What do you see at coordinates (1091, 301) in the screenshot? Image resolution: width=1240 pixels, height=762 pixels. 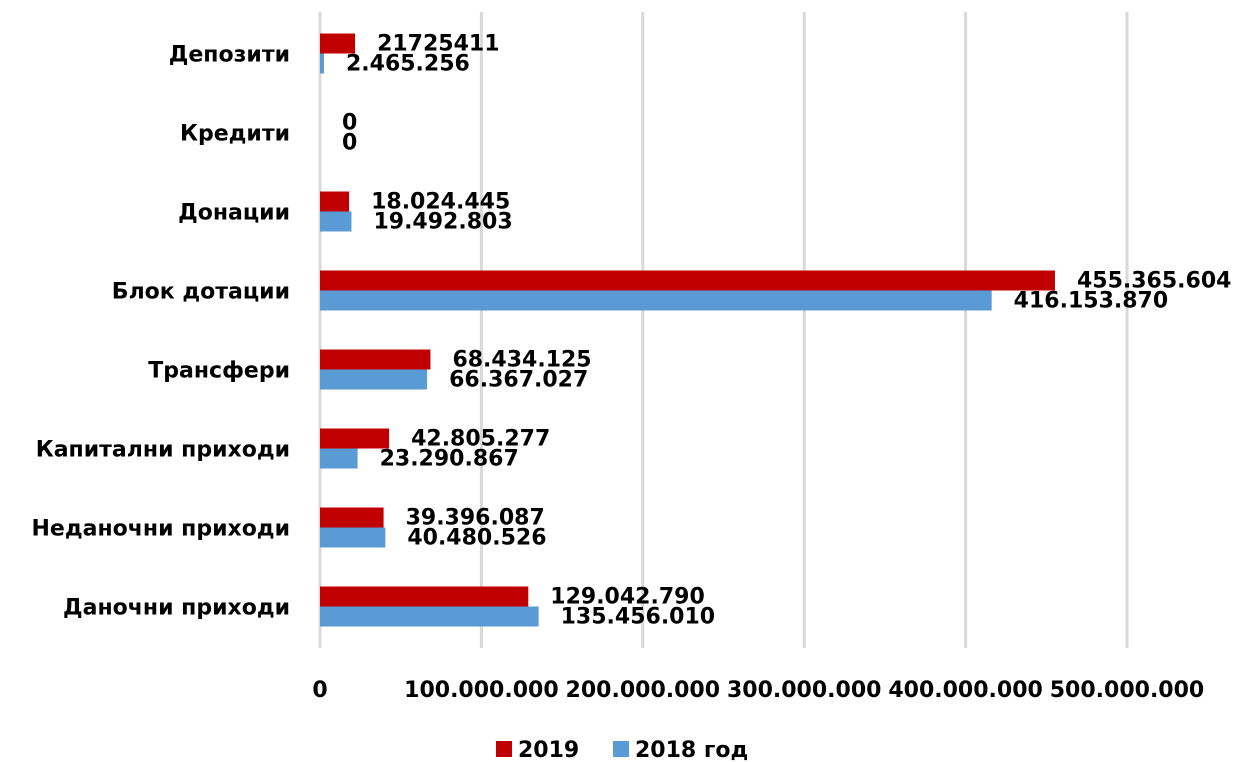 I see `data-label: 416.153.870` at bounding box center [1091, 301].